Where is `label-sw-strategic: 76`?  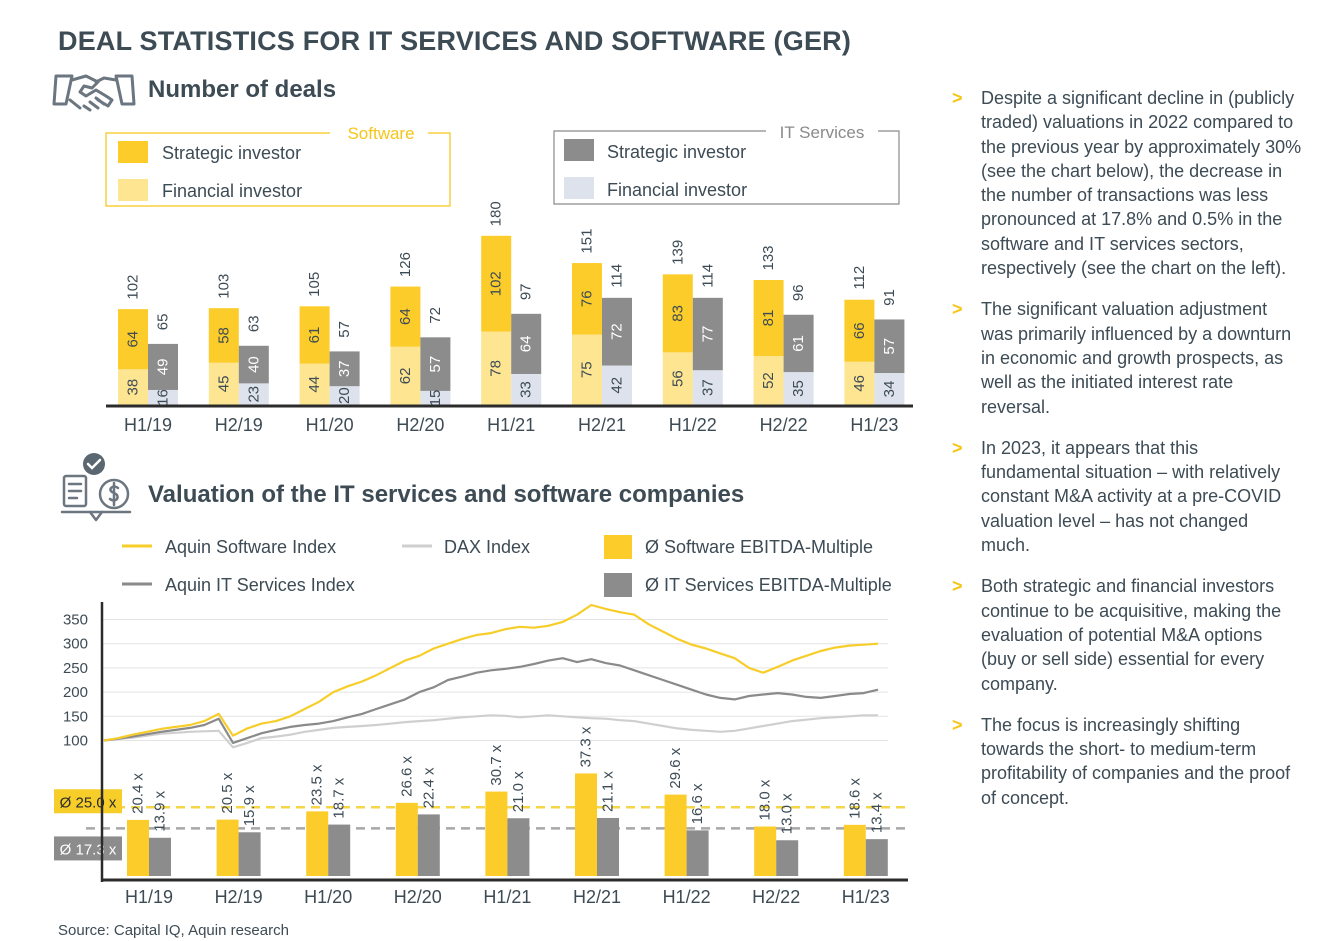
label-sw-strategic: 76 is located at coordinates (587, 298).